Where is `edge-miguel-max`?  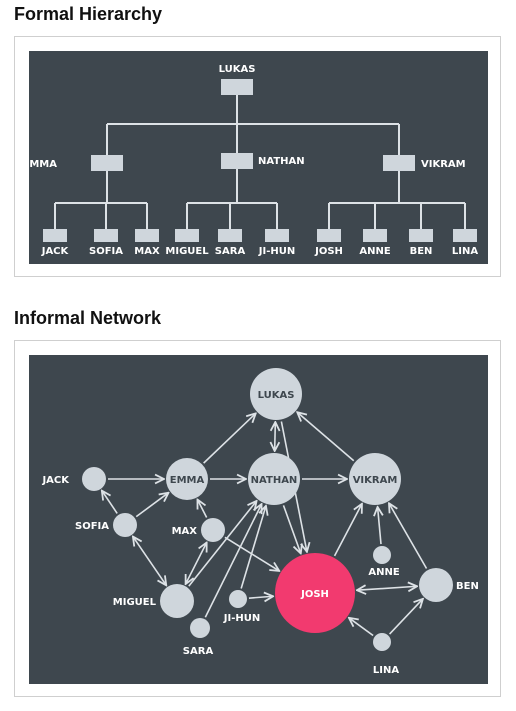
edge-miguel-max is located at coordinates (196, 563).